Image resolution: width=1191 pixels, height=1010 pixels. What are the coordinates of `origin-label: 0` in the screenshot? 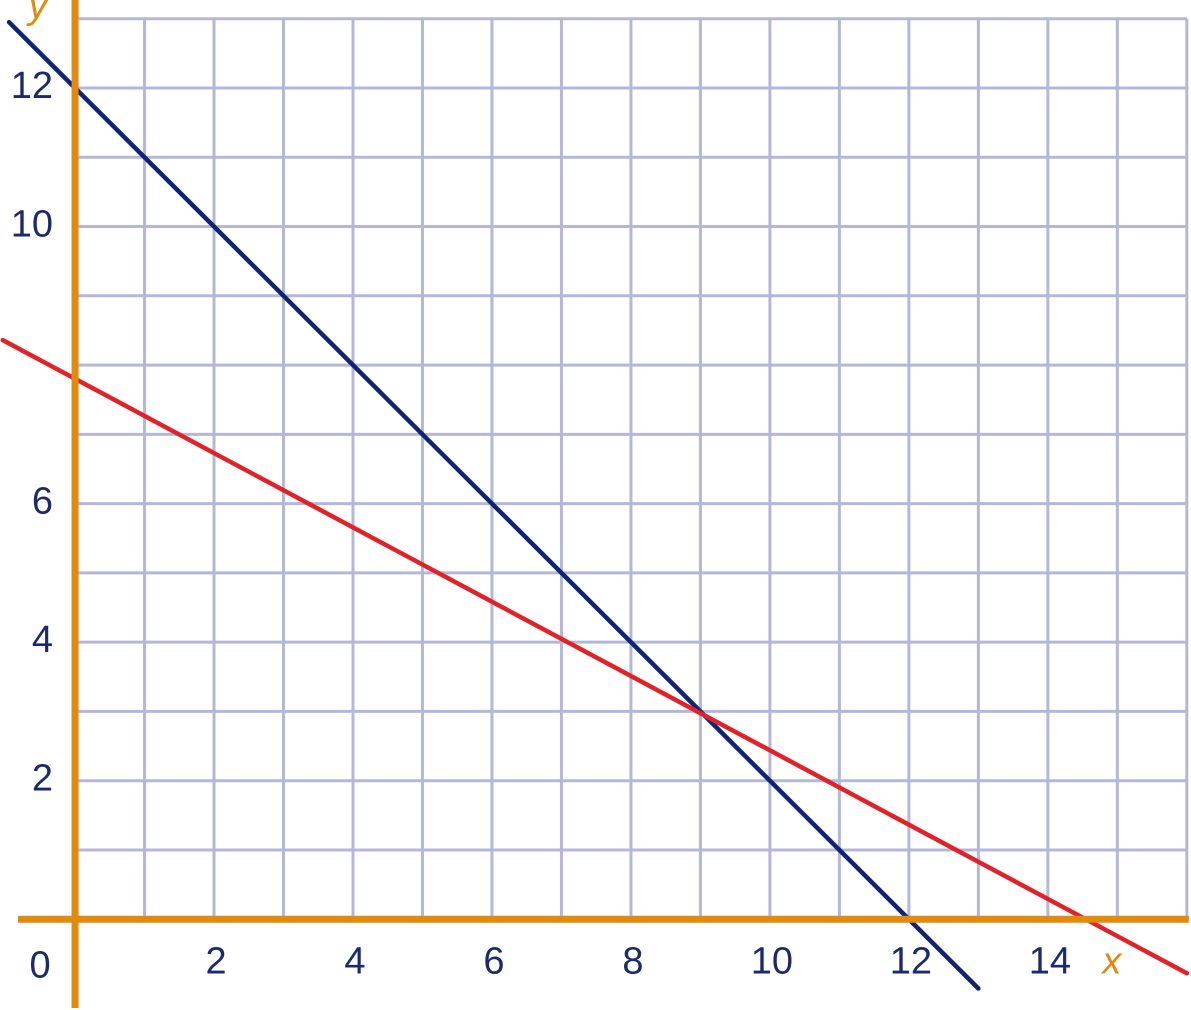 It's located at (39, 965).